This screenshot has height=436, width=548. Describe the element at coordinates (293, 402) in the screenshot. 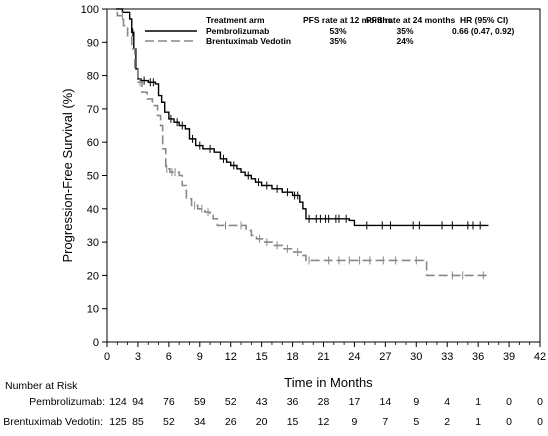

I see `risk-value: 36` at that location.